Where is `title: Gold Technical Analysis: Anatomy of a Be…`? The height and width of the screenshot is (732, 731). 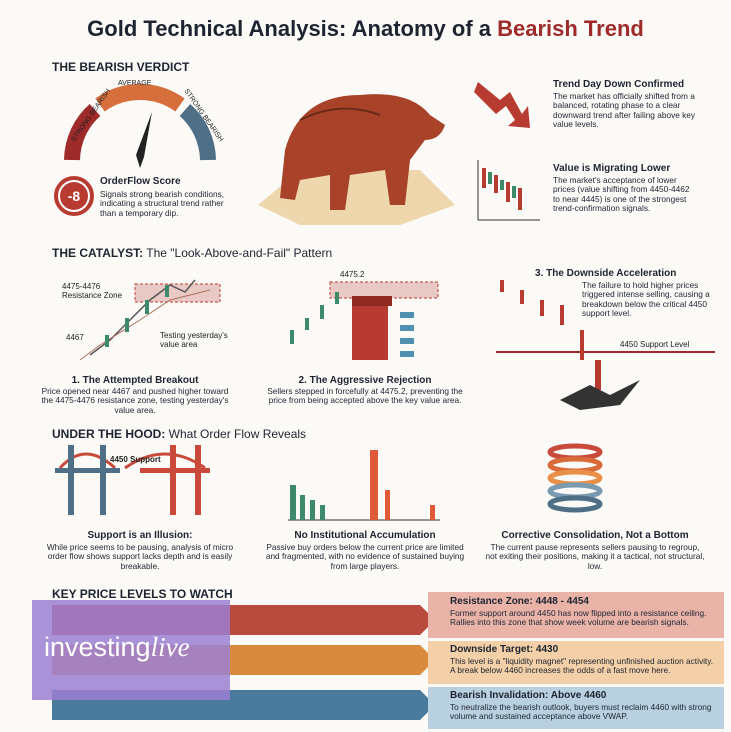
title: Gold Technical Analysis: Anatomy of a Be… is located at coordinates (365, 29).